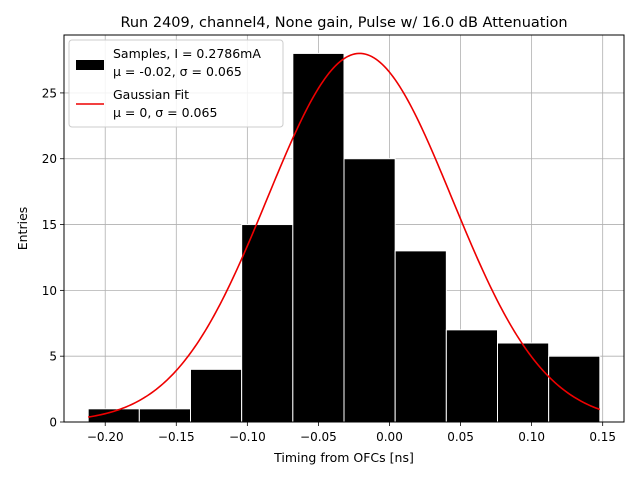 The height and width of the screenshot is (480, 640). What do you see at coordinates (343, 457) in the screenshot?
I see `x-axis-label: Timing from OFCs [ns]` at bounding box center [343, 457].